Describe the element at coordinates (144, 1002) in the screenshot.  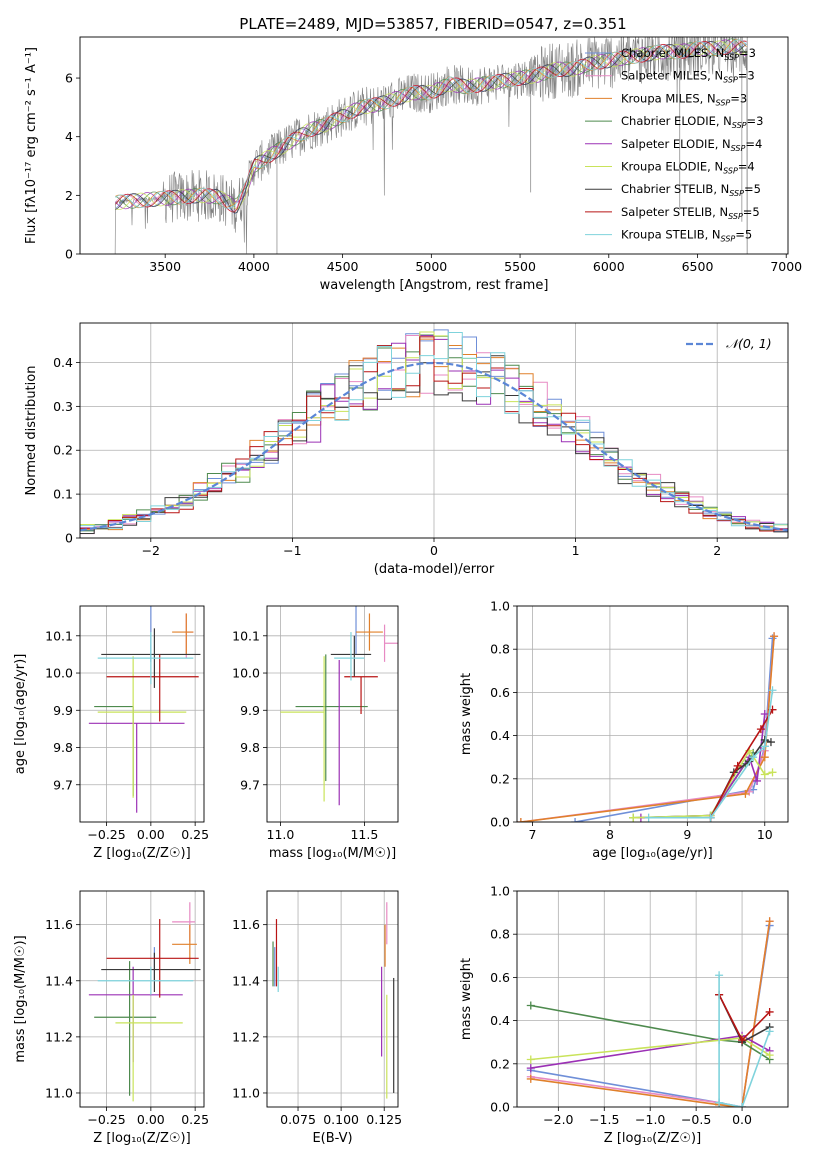
I see `mass-vs-z-plot` at that location.